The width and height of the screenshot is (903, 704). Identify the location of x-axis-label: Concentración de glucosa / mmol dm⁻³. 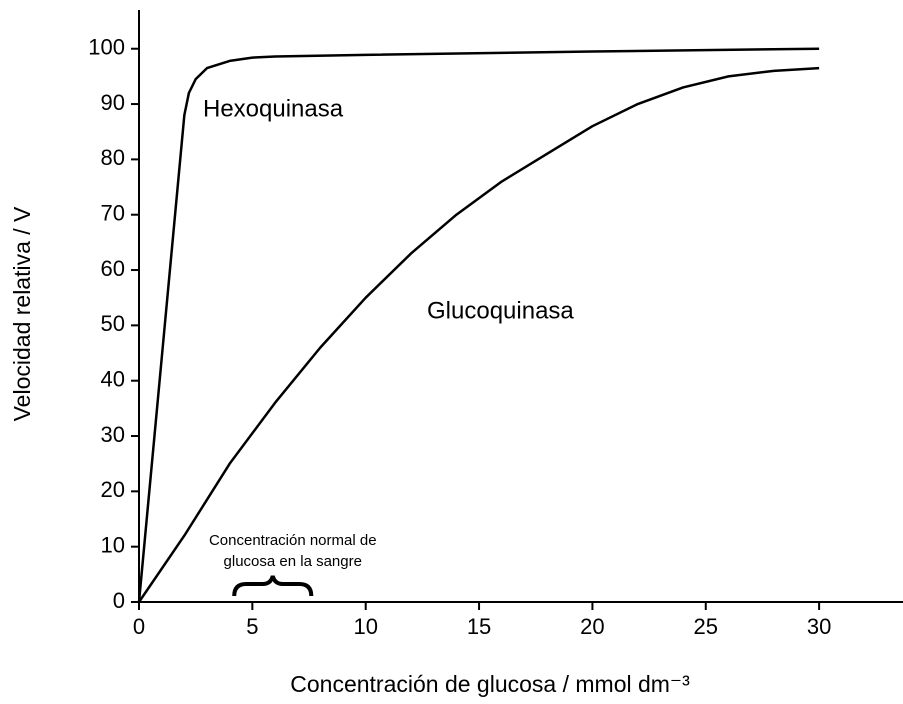
(490, 684).